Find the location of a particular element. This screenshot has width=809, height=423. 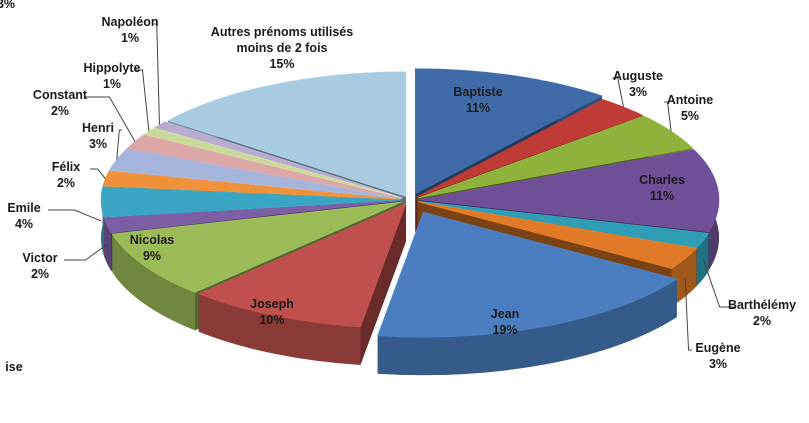

value-label: 19% is located at coordinates (505, 330).